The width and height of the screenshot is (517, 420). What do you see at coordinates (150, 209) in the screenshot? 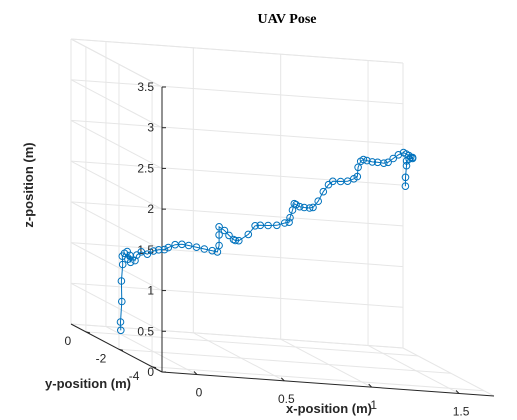
I see `z-tick-label: 2` at bounding box center [150, 209].